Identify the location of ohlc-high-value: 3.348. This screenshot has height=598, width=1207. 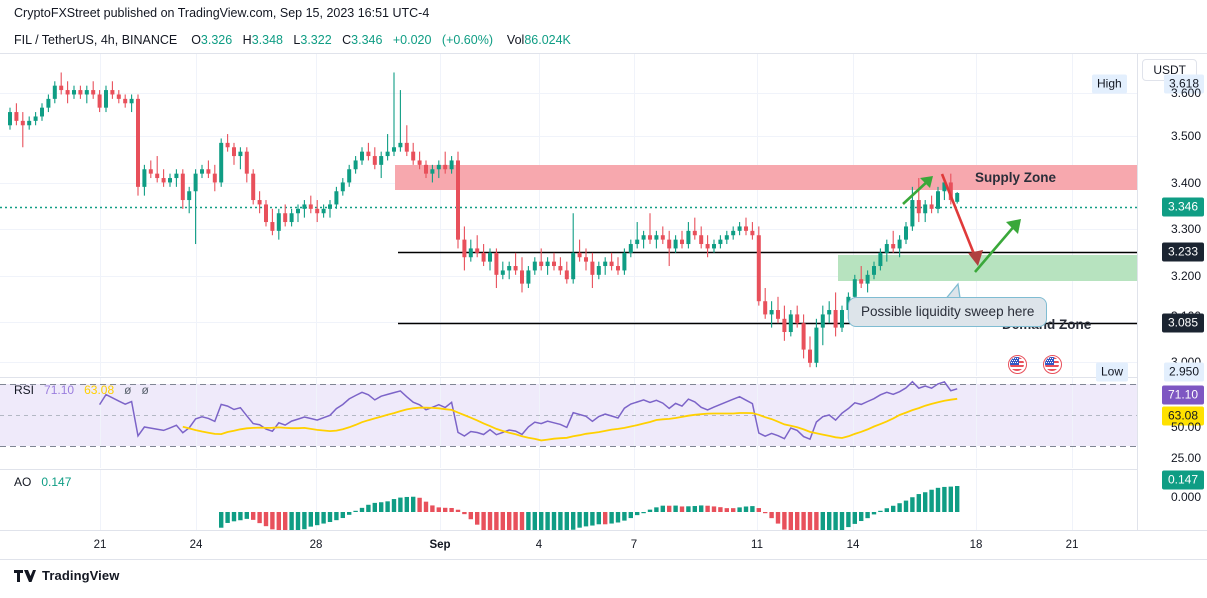
(267, 40).